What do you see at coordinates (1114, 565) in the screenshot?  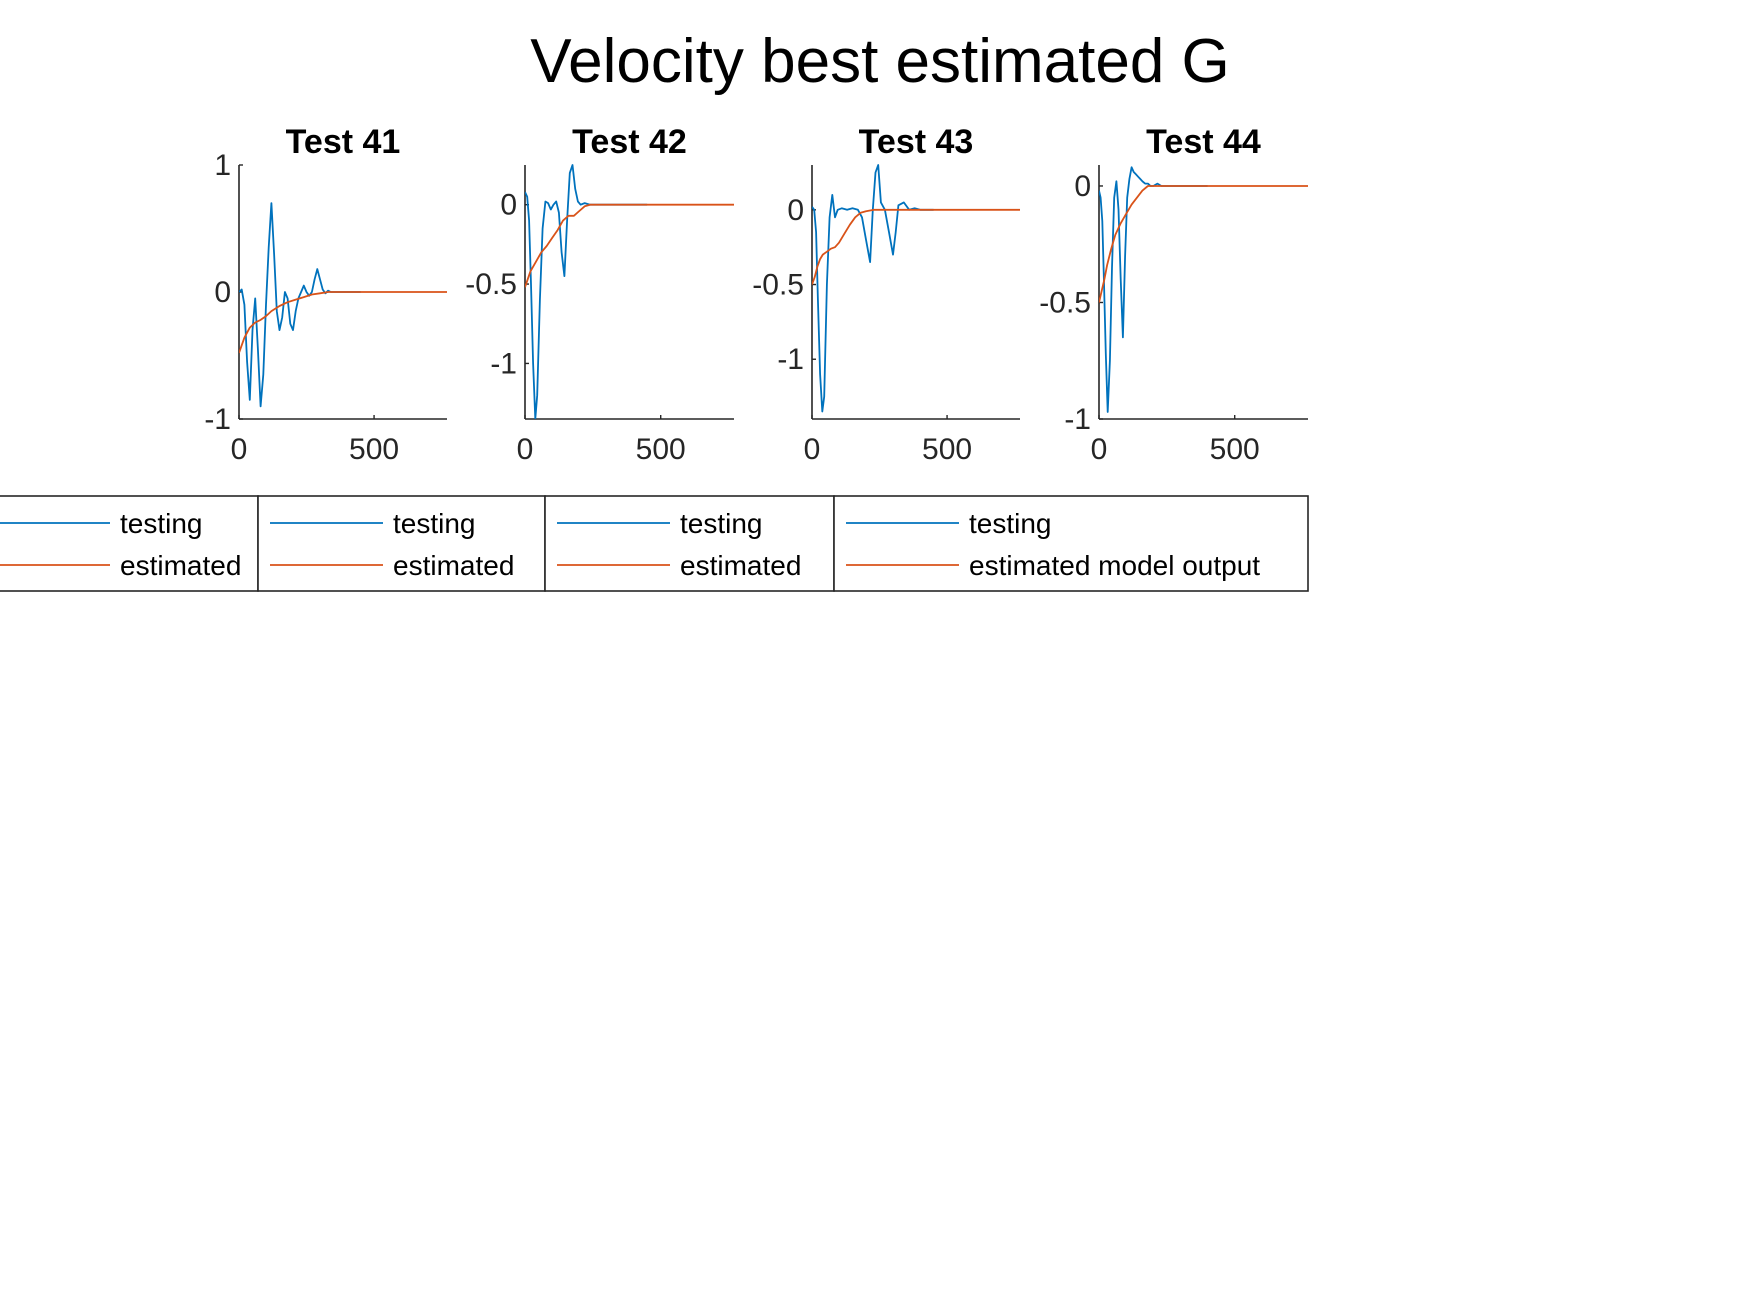 I see `legend-label-estimated: estimated model output` at bounding box center [1114, 565].